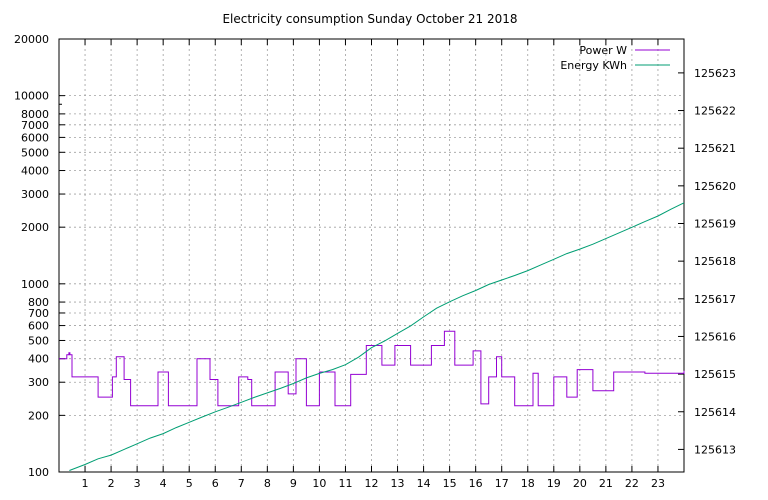  I want to click on y2-tick-label: 125621, so click(715, 148).